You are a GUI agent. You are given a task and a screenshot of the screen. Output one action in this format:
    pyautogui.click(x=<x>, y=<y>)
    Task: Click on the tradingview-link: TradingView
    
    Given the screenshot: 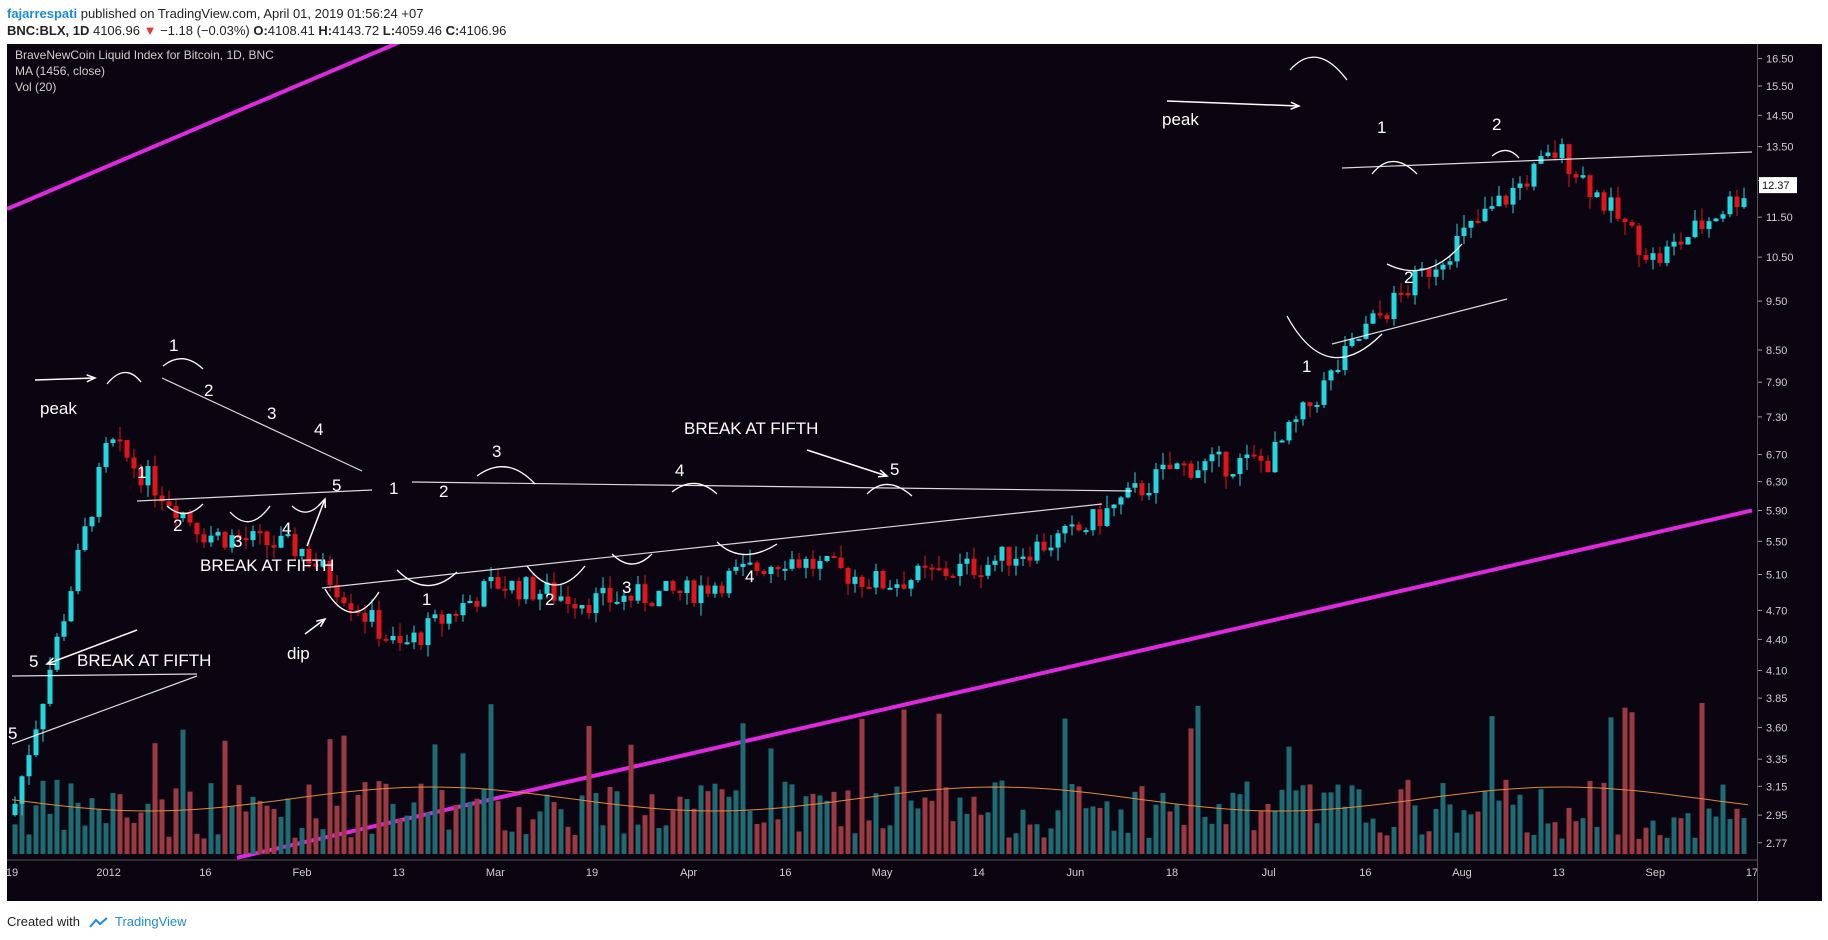 What is the action you would take?
    pyautogui.click(x=151, y=921)
    